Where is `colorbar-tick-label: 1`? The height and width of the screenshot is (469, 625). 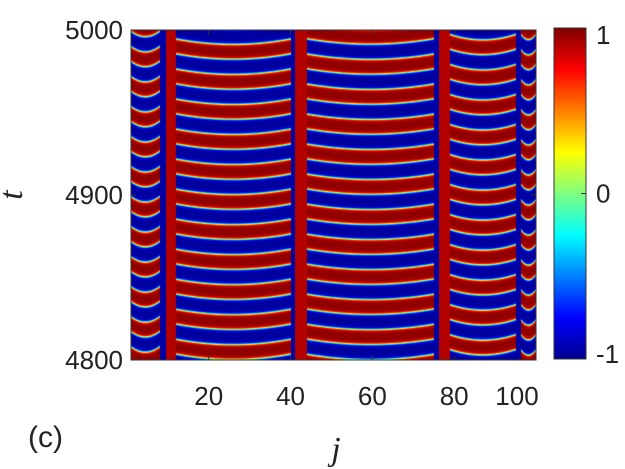 colorbar-tick-label: 1 is located at coordinates (603, 35).